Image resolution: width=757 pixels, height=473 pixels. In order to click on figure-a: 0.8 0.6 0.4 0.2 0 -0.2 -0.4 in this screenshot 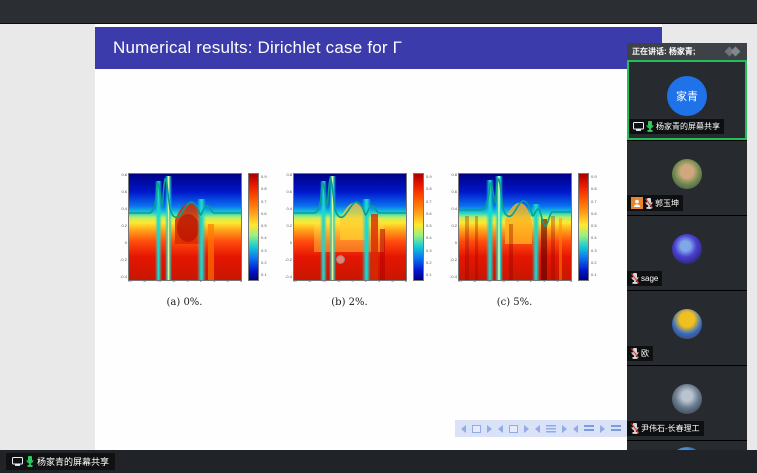, I will do `click(194, 236)`.